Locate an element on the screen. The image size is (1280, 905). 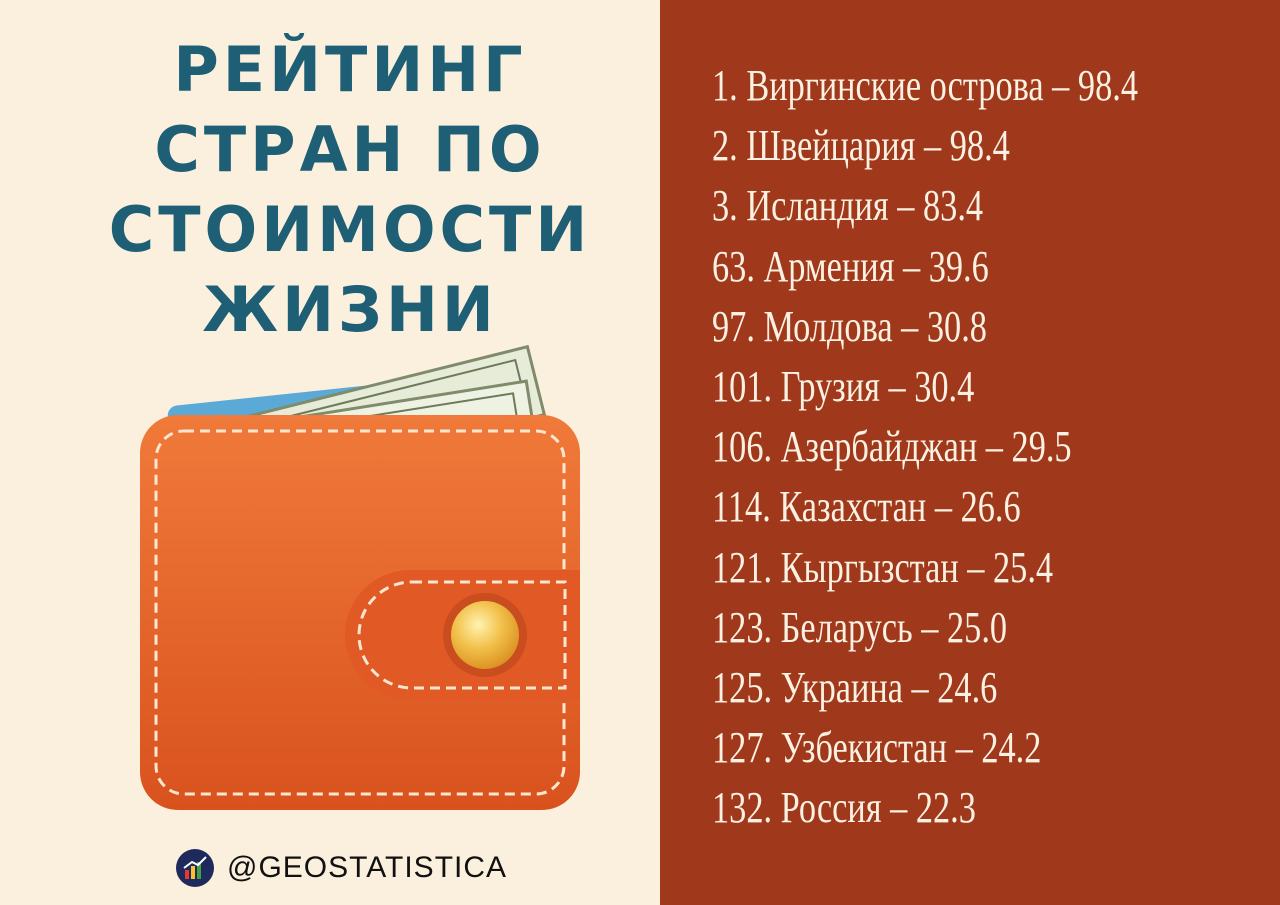
list-item: 106. Азербайджан – 29.5 is located at coordinates (892, 447).